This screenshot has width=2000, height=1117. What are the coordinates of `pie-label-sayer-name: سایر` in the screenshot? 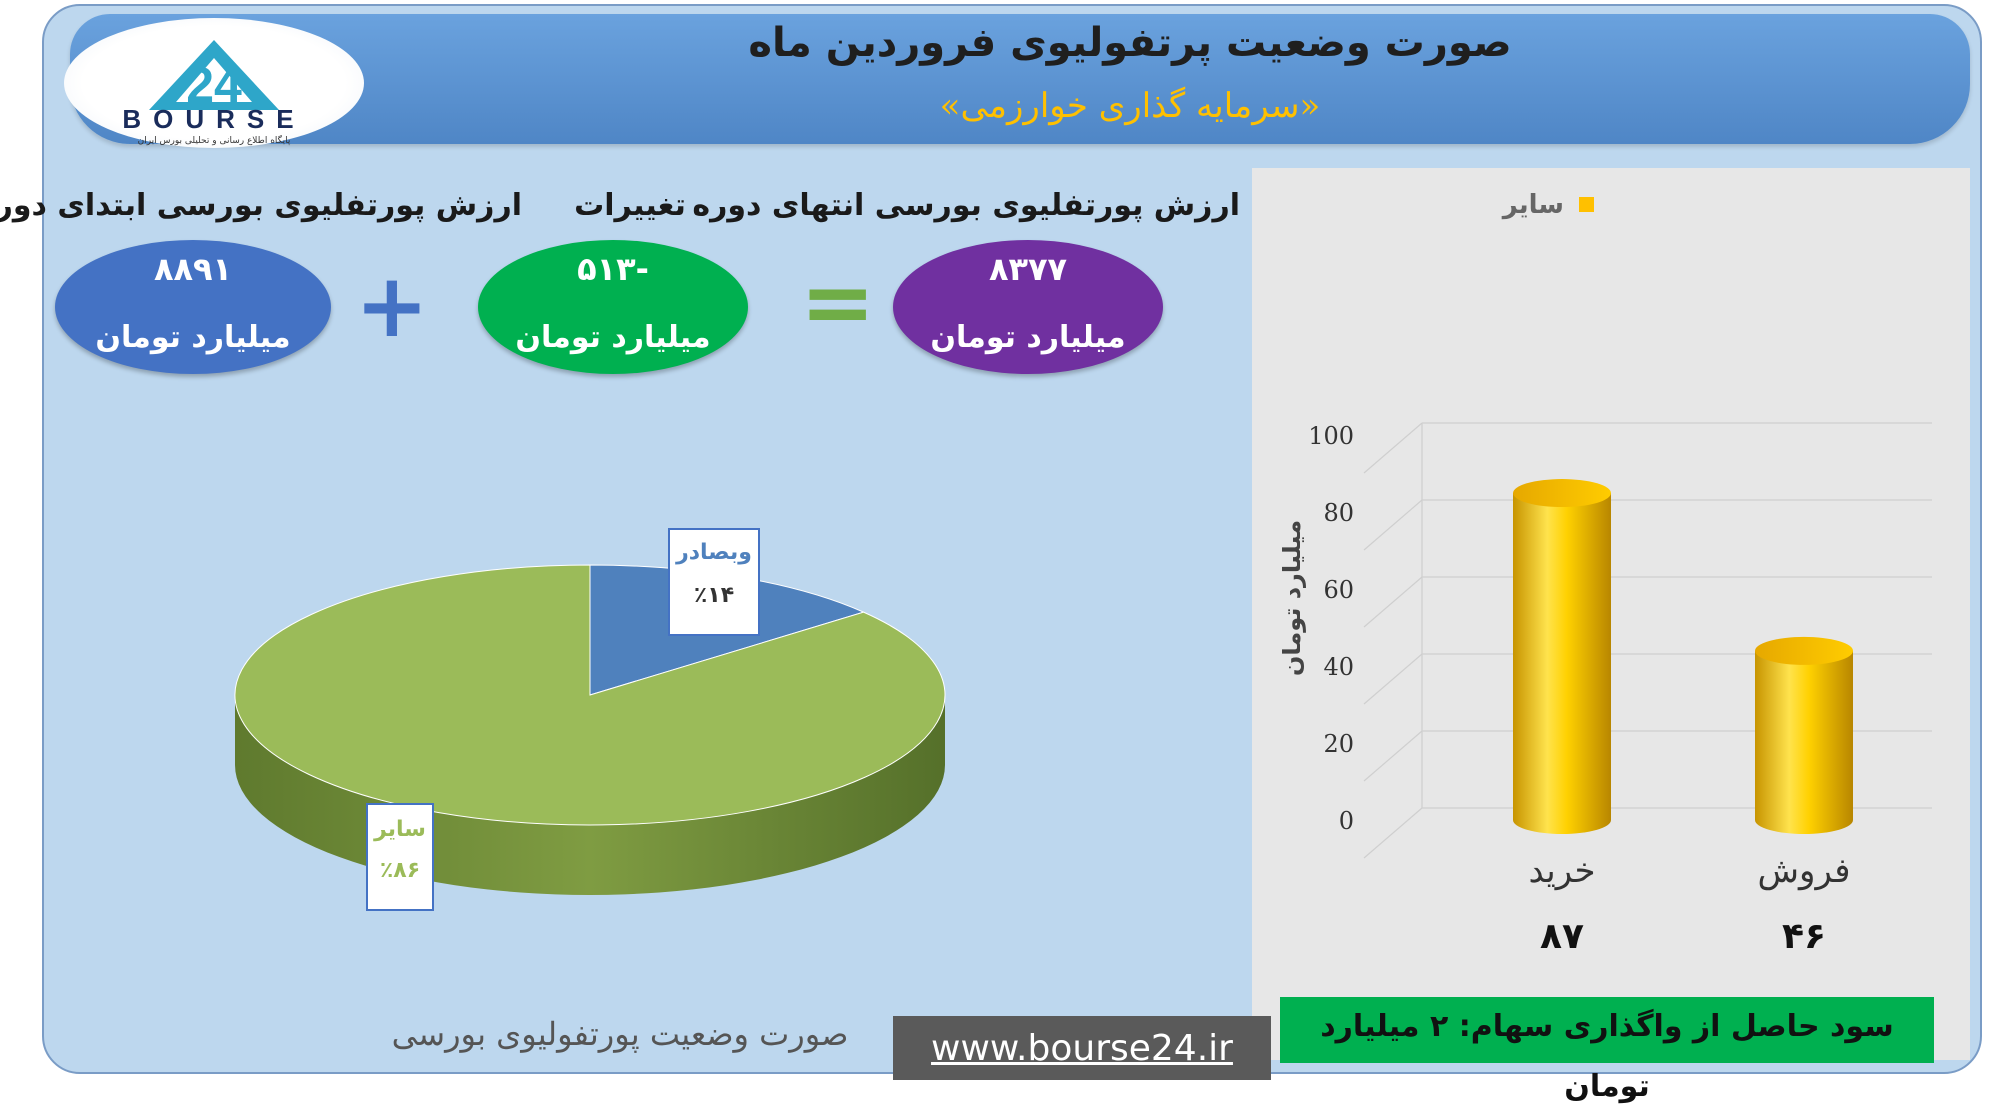 It's located at (400, 829).